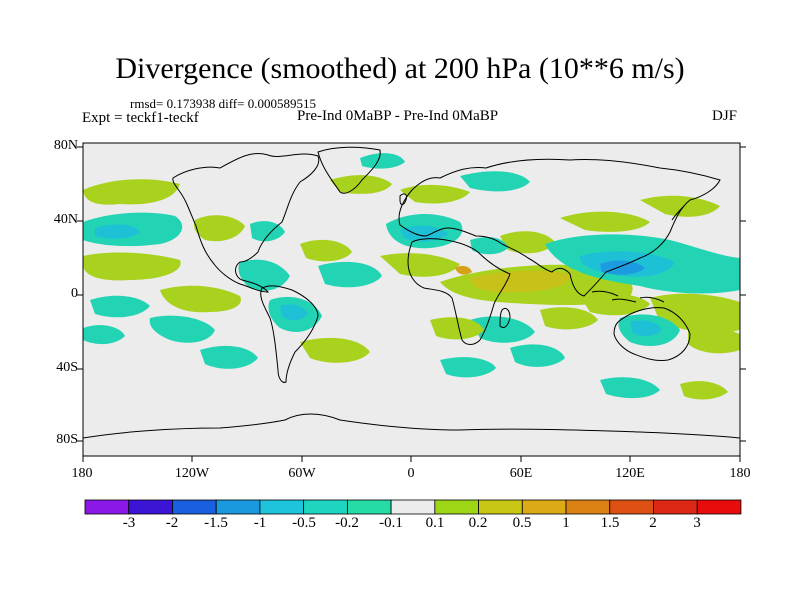 Image resolution: width=800 pixels, height=600 pixels. Describe the element at coordinates (172, 523) in the screenshot. I see `colorbar-label: -2` at that location.